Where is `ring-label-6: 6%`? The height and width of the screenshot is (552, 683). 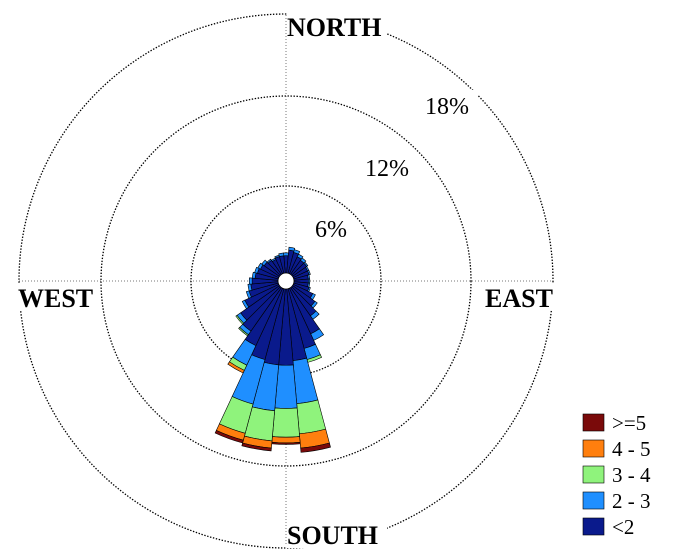 ring-label-6: 6% is located at coordinates (331, 230).